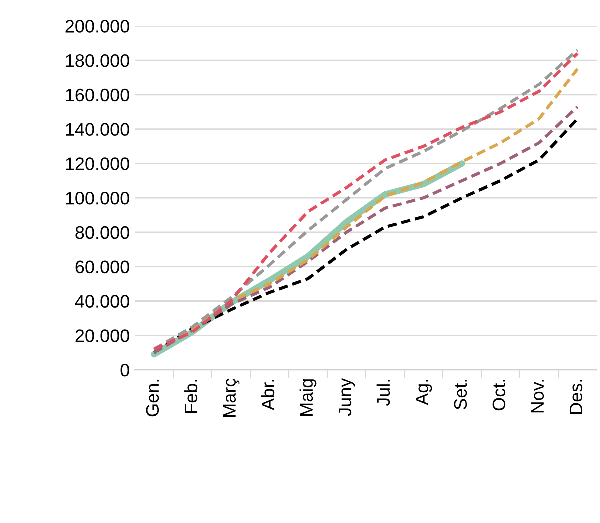  What do you see at coordinates (308, 398) in the screenshot?
I see `x-tick-label: Maig` at bounding box center [308, 398].